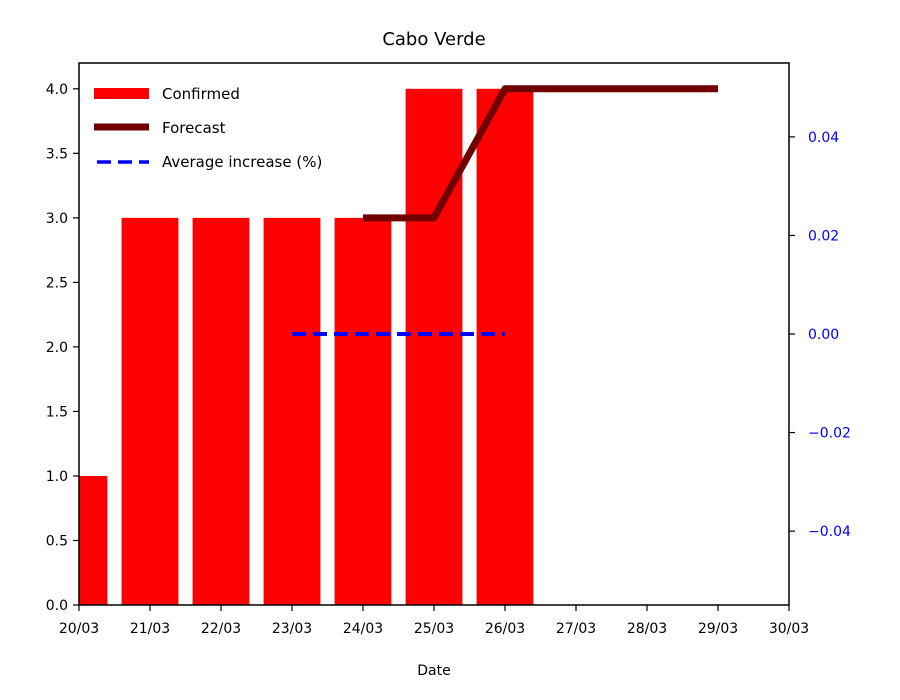 This screenshot has width=900, height=700. I want to click on legend-label-confirmed: Confirmed, so click(201, 94).